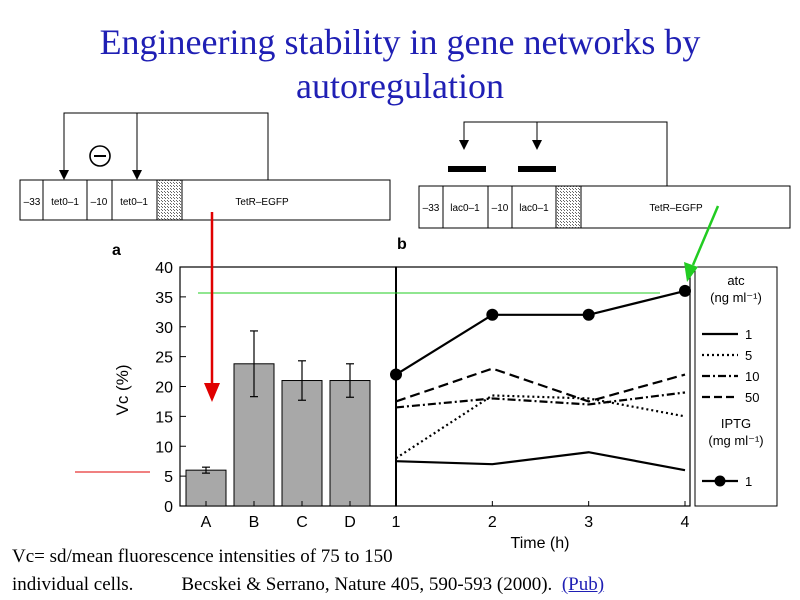  Describe the element at coordinates (748, 355) in the screenshot. I see `legend-entry-5: 5` at that location.